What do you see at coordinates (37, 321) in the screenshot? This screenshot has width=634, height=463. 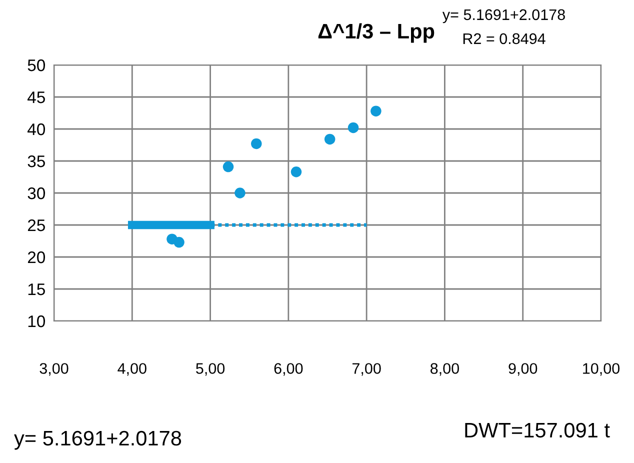 I see `y-tick-label: 10` at bounding box center [37, 321].